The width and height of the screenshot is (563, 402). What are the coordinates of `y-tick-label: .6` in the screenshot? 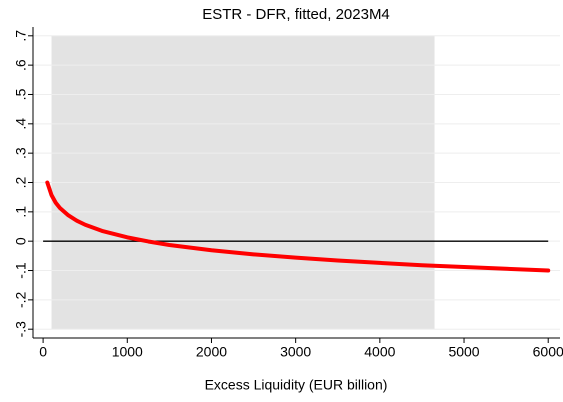 It's located at (21, 65).